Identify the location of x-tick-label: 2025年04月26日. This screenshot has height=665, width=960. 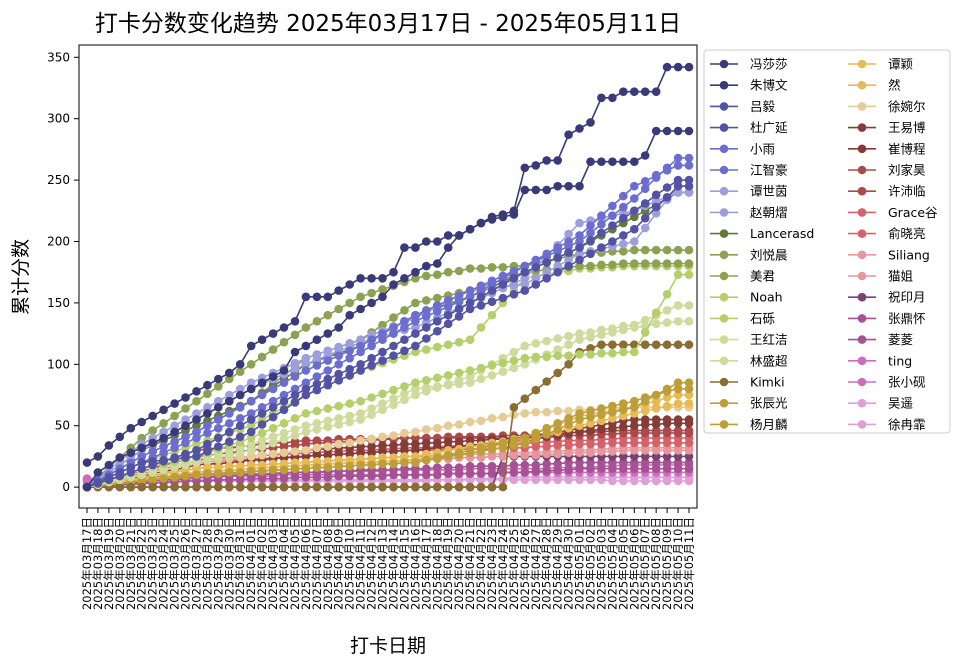
(525, 563).